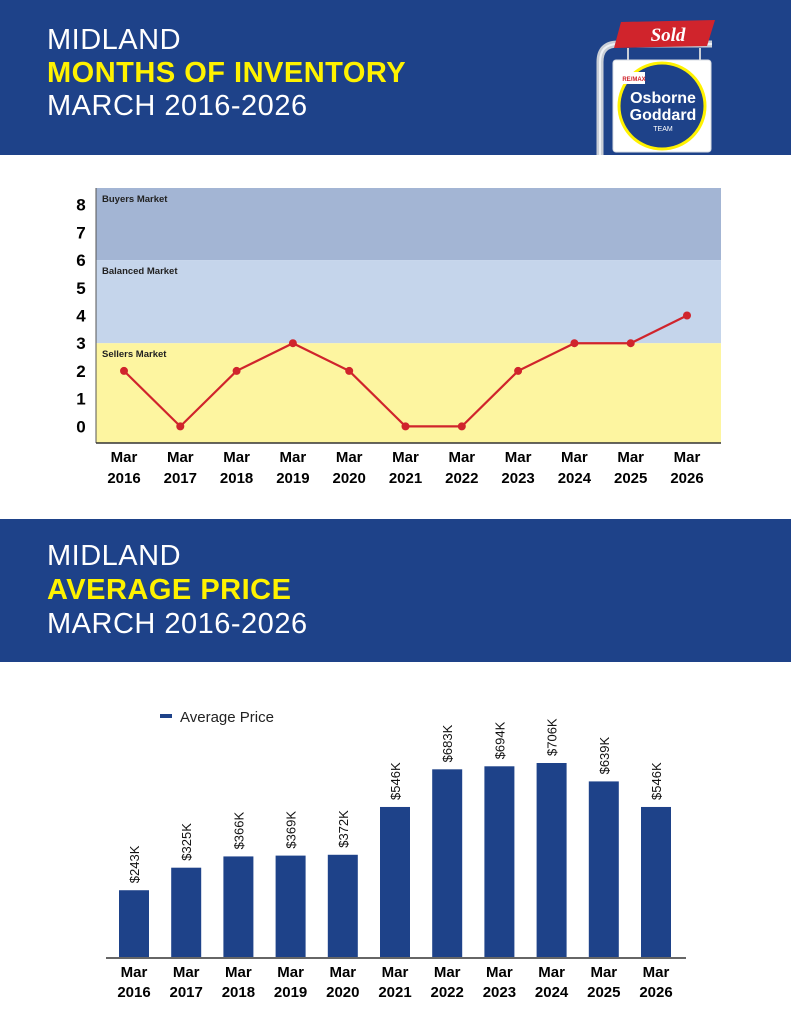 Image resolution: width=791 pixels, height=1024 pixels. Describe the element at coordinates (177, 624) in the screenshot. I see `period-title-2: MARCH 2016-2026` at that location.